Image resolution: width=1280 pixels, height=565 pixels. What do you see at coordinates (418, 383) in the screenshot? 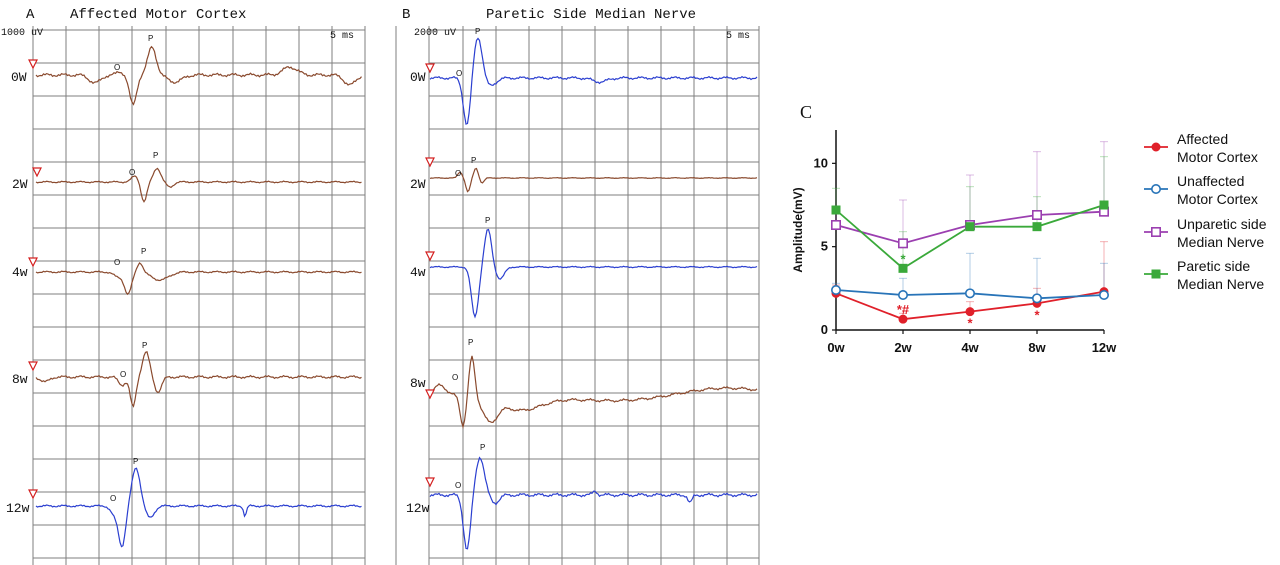
I see `trace-label-b-8w: 8w` at bounding box center [418, 383].